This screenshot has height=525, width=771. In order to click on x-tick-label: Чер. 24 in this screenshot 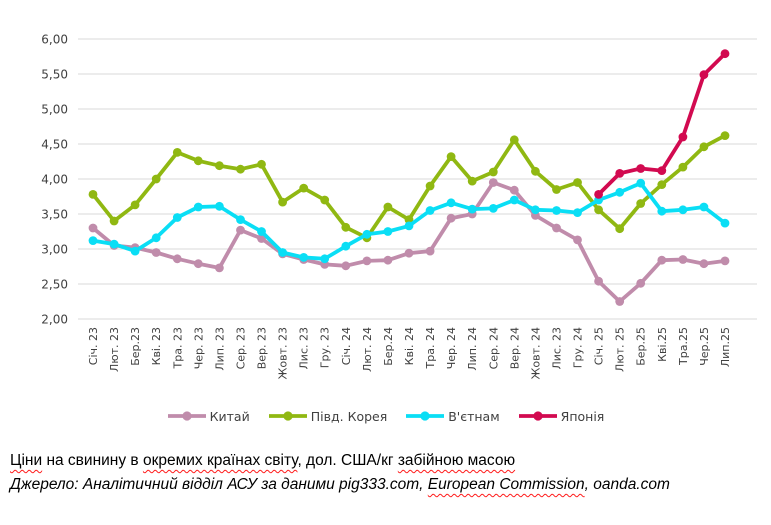, I will do `click(451, 348)`.